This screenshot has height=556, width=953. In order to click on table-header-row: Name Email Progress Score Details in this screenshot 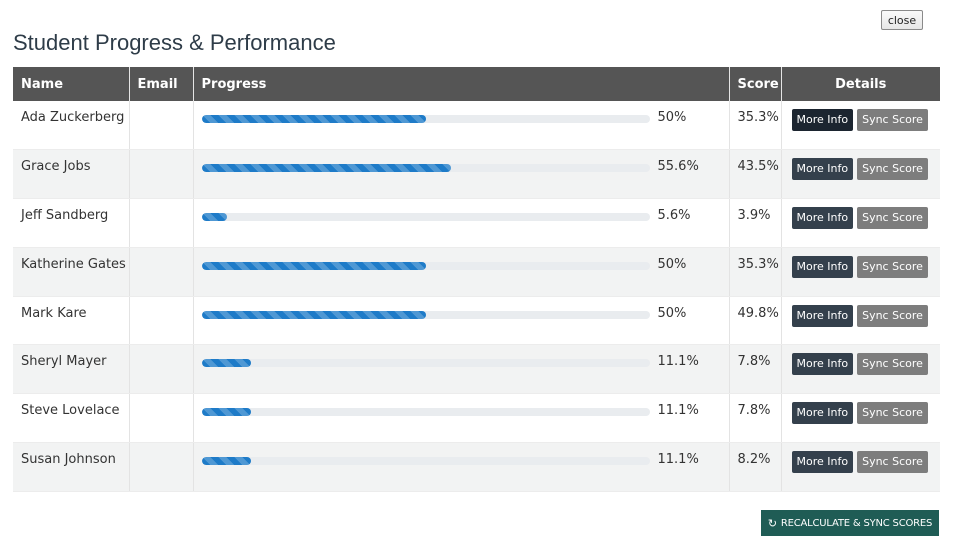, I will do `click(476, 84)`.